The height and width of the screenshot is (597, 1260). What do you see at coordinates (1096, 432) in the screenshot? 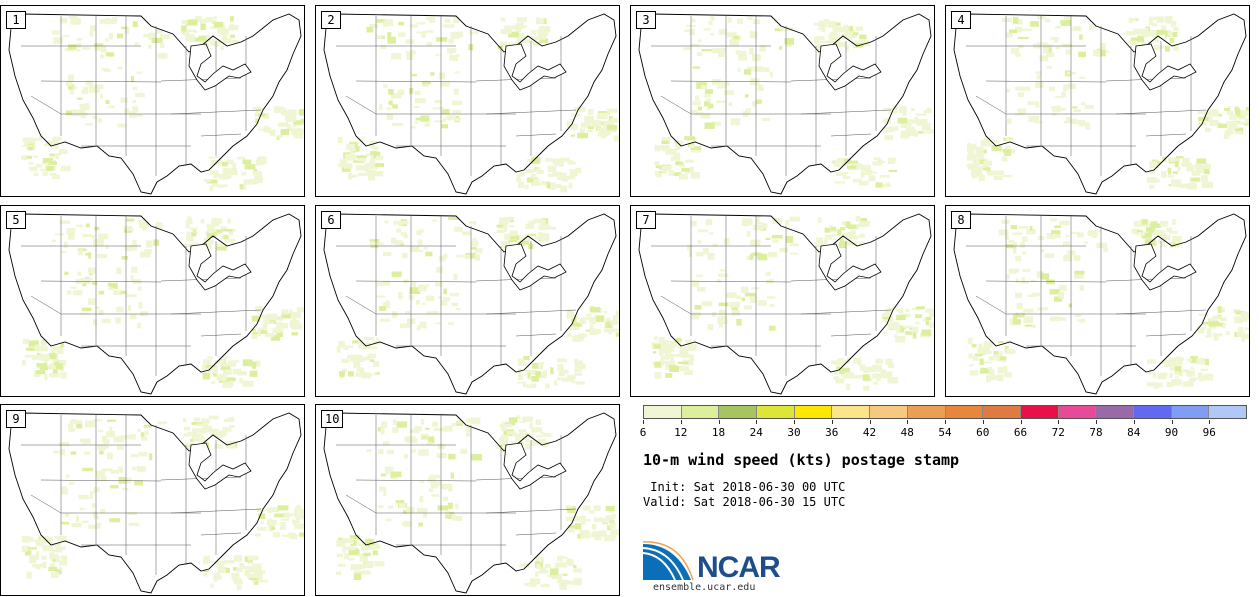
I see `colorbar-tick-label: 78` at bounding box center [1096, 432].